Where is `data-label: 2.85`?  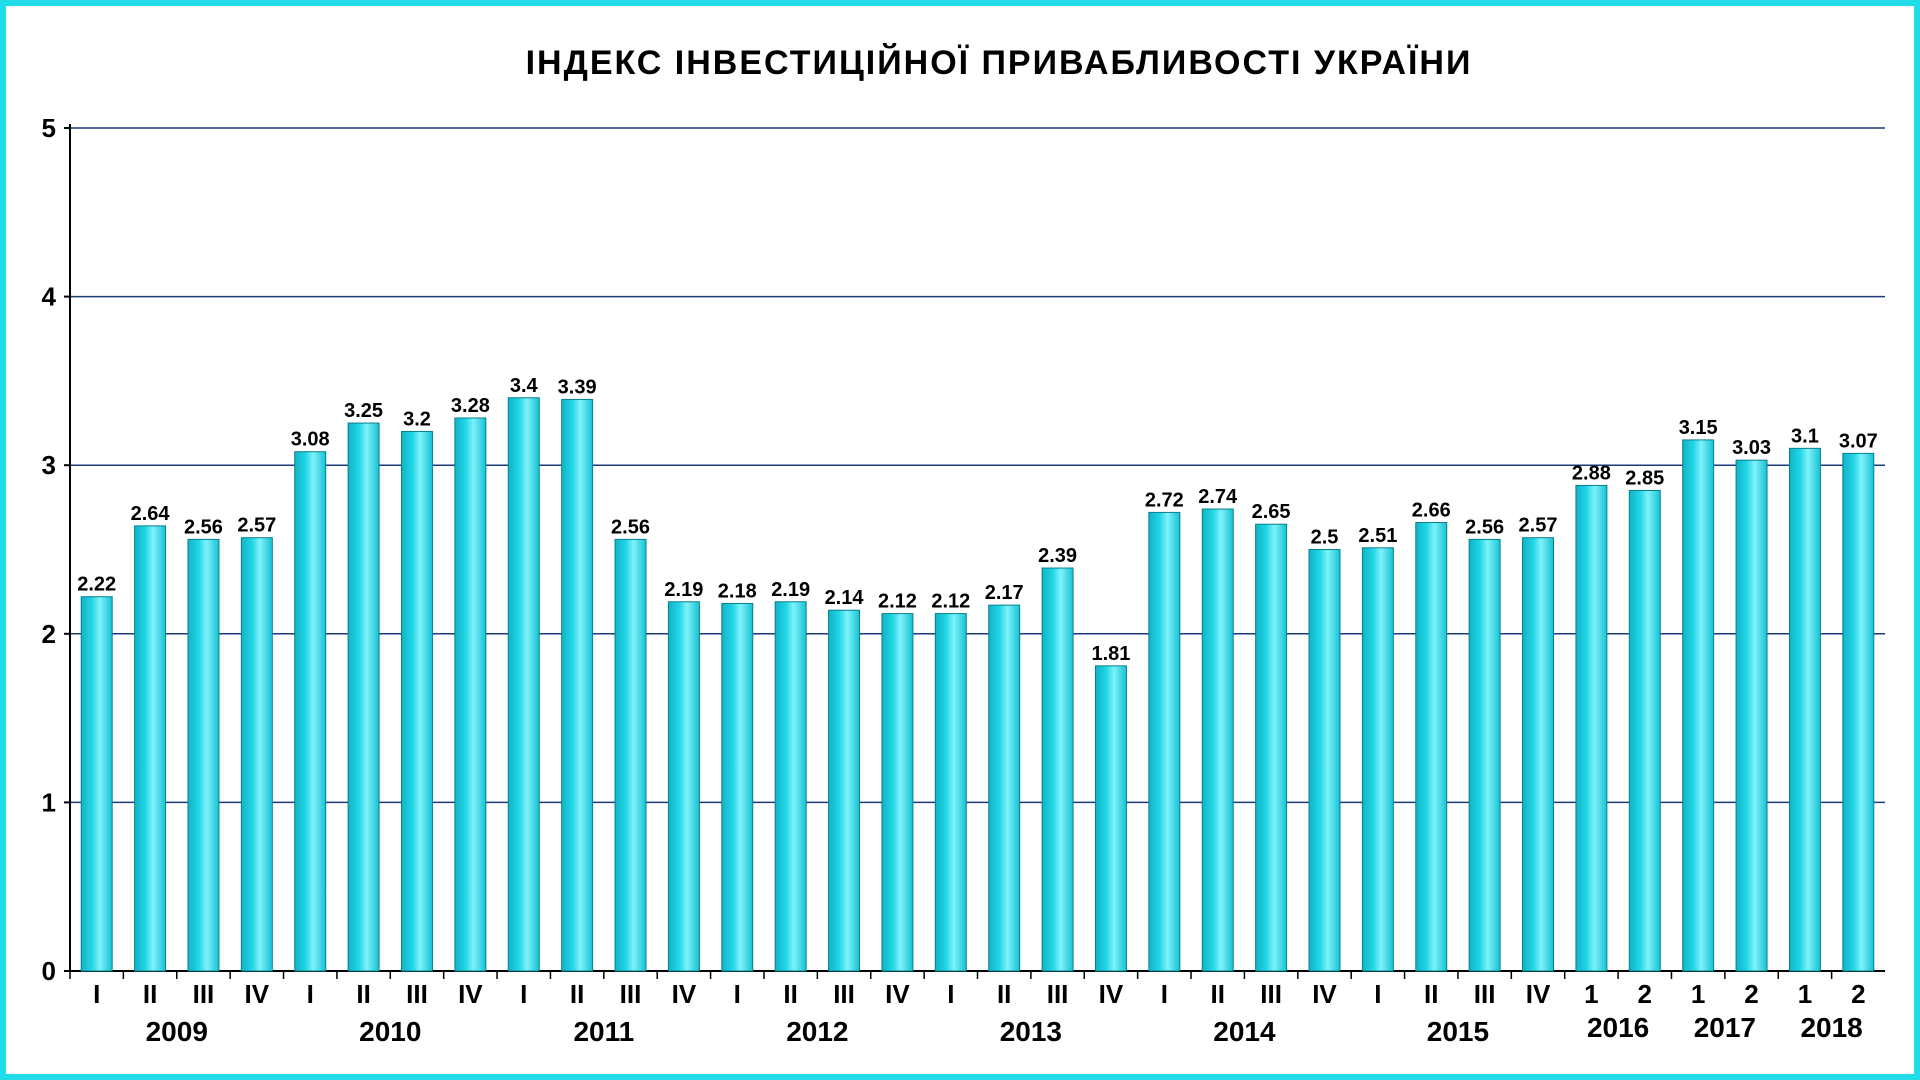
data-label: 2.85 is located at coordinates (1644, 478).